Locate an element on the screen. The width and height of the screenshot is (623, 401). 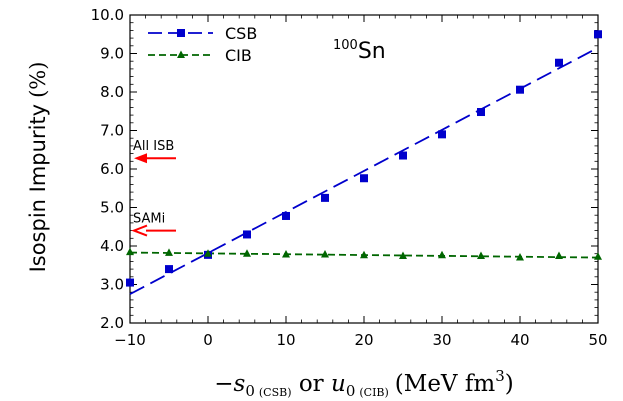
x-tick-label: 0 is located at coordinates (208, 340).